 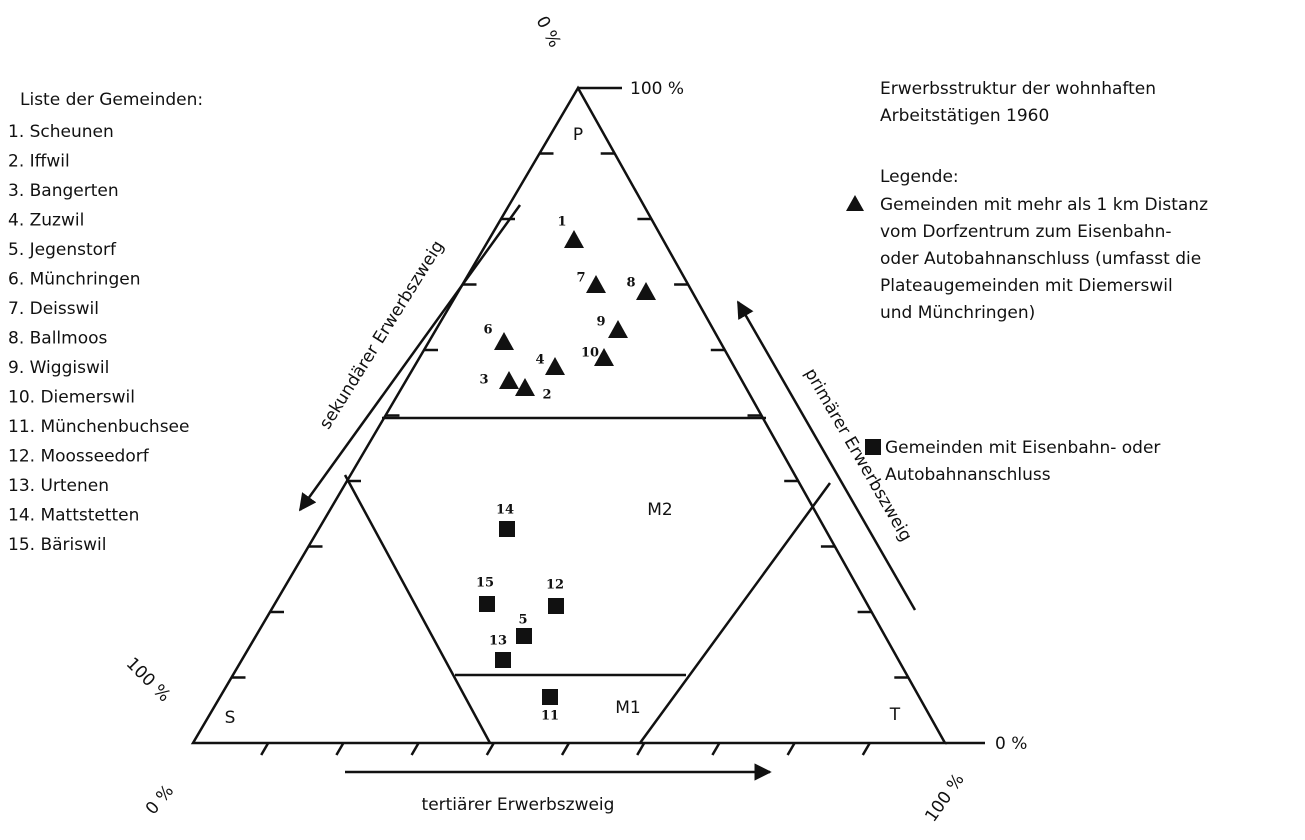 What do you see at coordinates (46, 221) in the screenshot?
I see `list-item: 4. Zuzwil` at bounding box center [46, 221].